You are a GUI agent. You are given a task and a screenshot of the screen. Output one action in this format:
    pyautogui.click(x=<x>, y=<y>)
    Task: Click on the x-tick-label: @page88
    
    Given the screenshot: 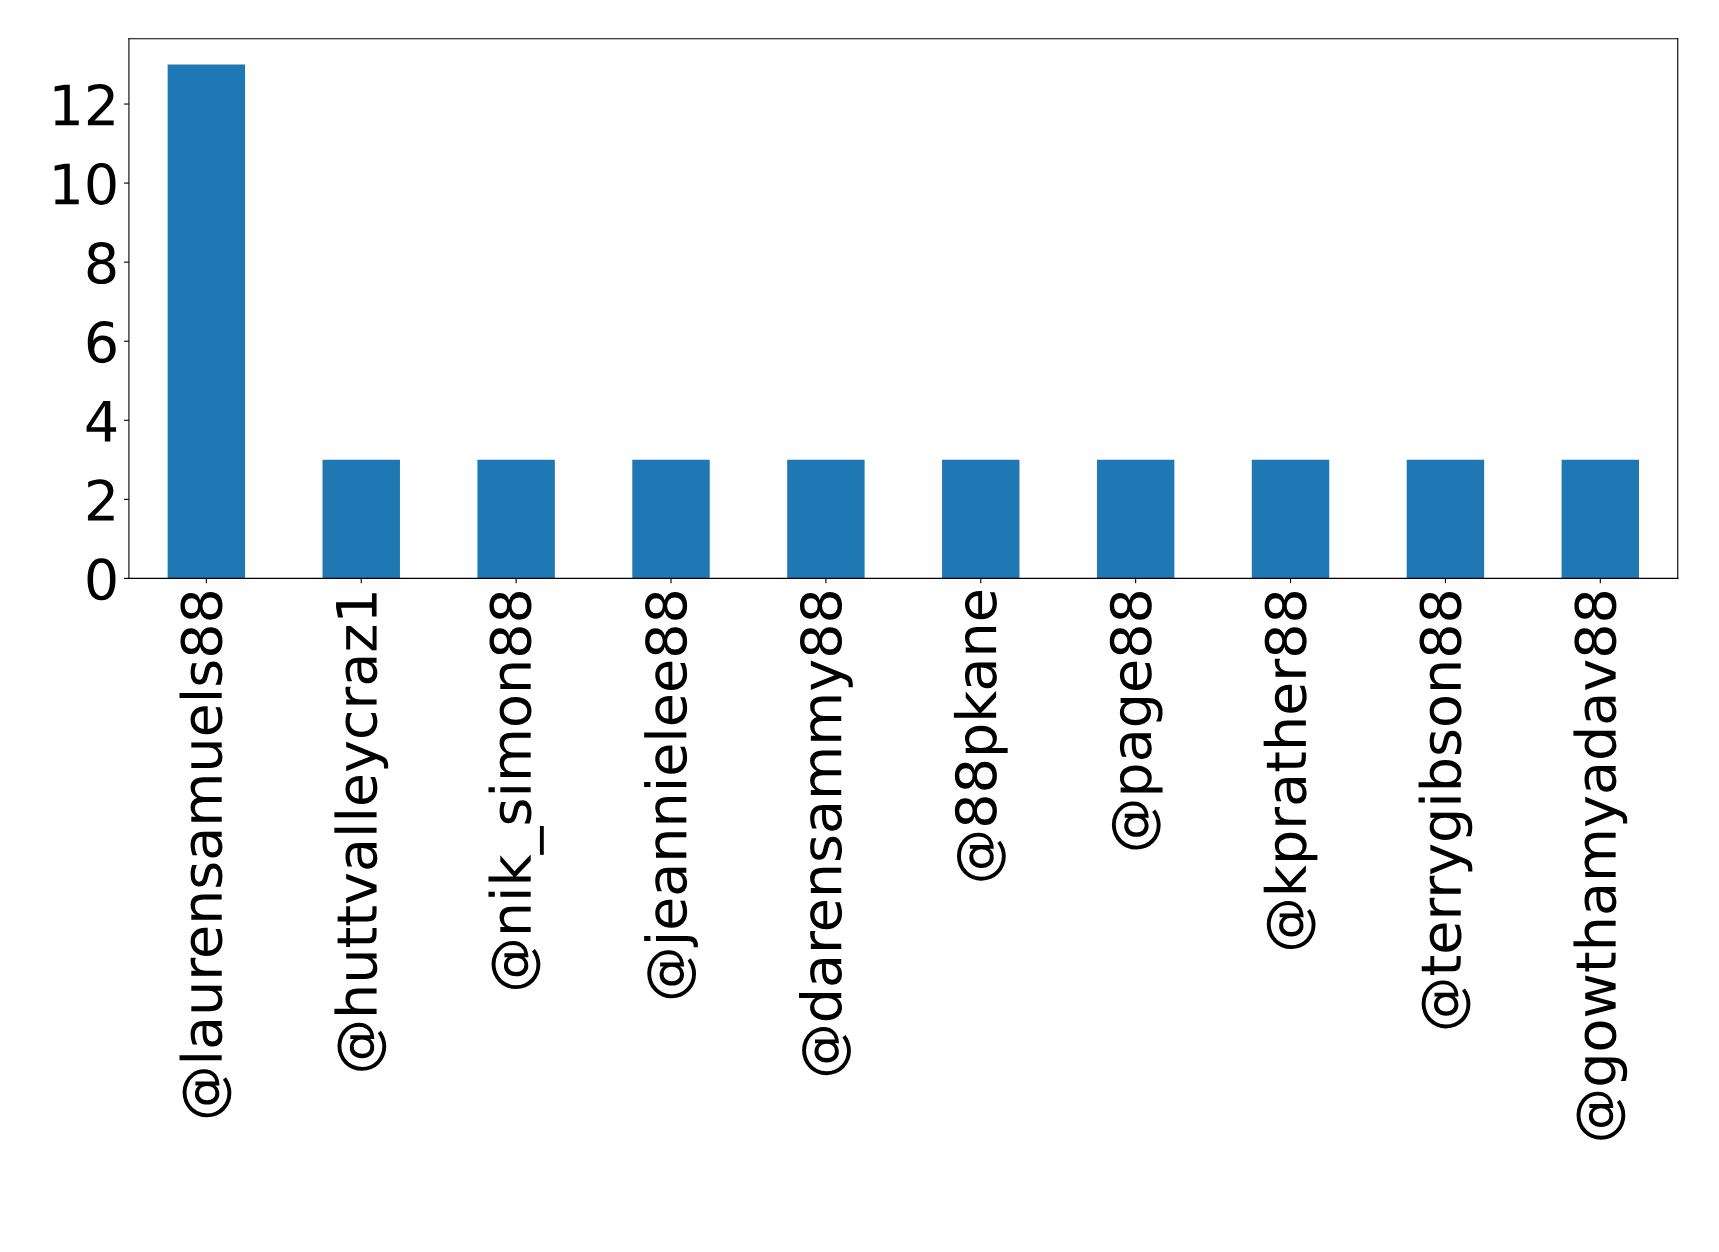 What is the action you would take?
    pyautogui.click(x=1136, y=720)
    